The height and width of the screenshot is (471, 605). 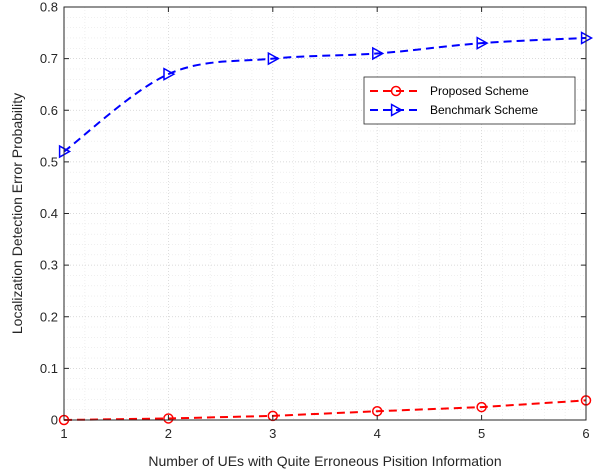 What do you see at coordinates (63, 433) in the screenshot?
I see `x-tick-label: 1` at bounding box center [63, 433].